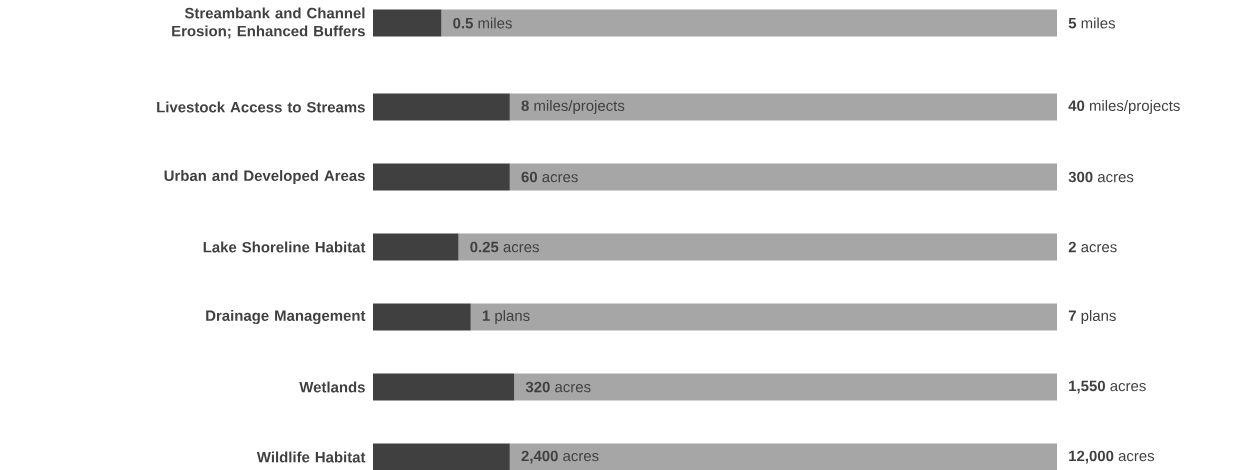 The width and height of the screenshot is (1236, 470). Describe the element at coordinates (268, 23) in the screenshot. I see `y-tick-label: Streambank and Channel Erosion; Enhanced Buffers` at that location.